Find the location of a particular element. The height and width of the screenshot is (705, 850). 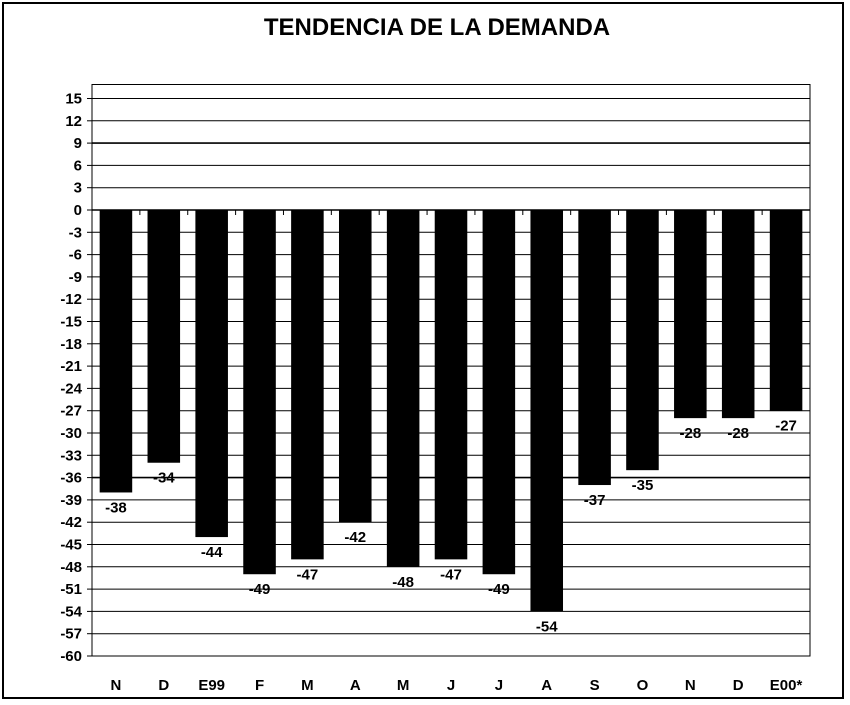

y-tick-label: -39 is located at coordinates (71, 500).